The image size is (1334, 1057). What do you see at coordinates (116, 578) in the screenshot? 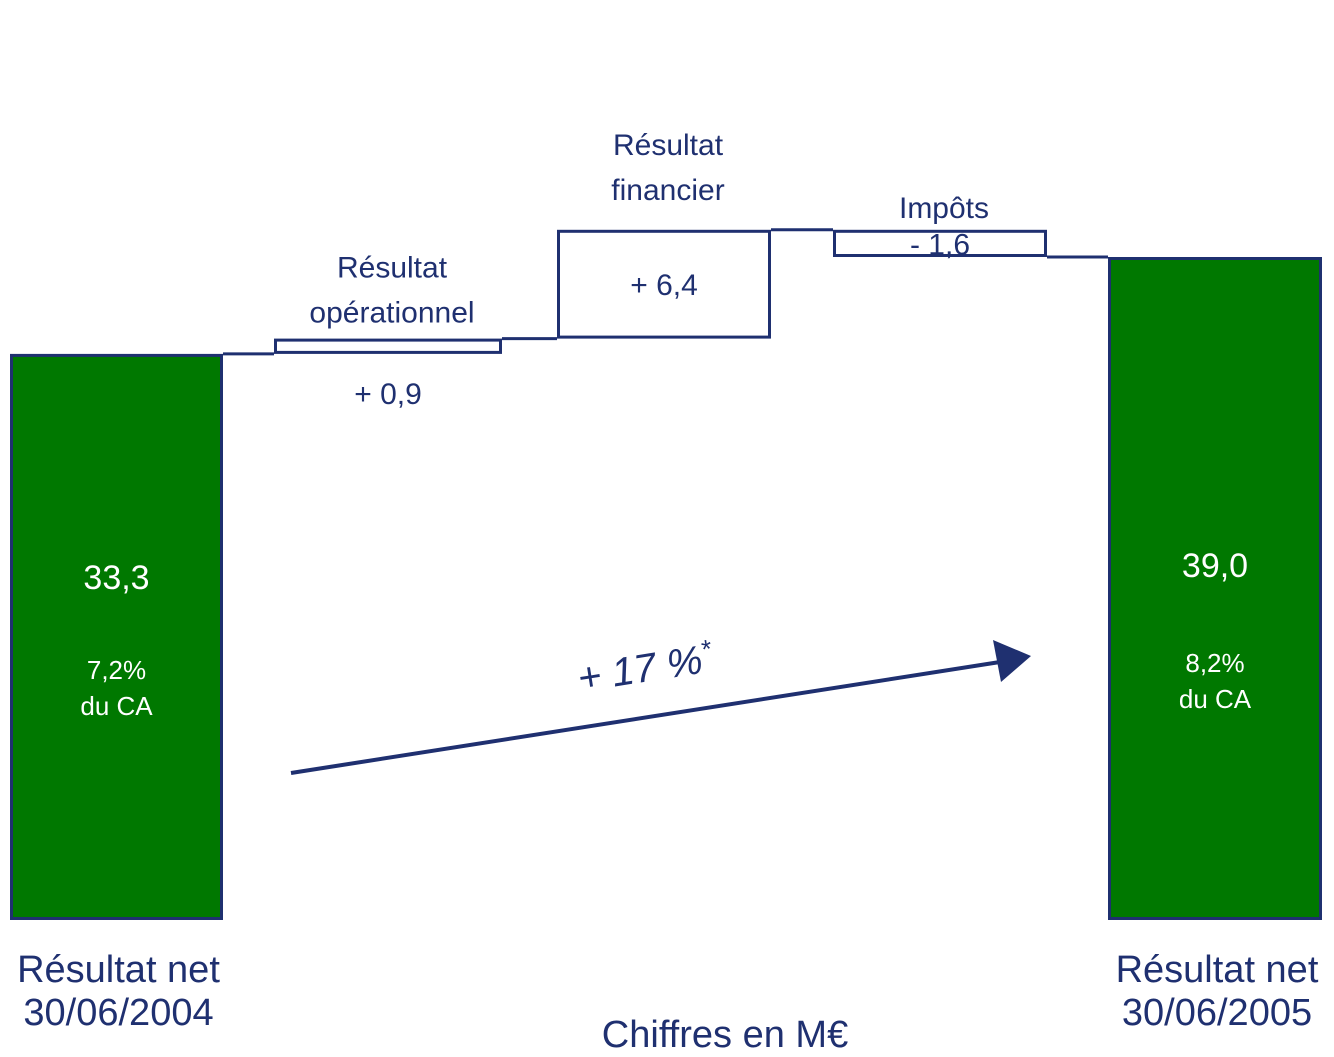
I see `bar-value-1: 33,3` at bounding box center [116, 578].